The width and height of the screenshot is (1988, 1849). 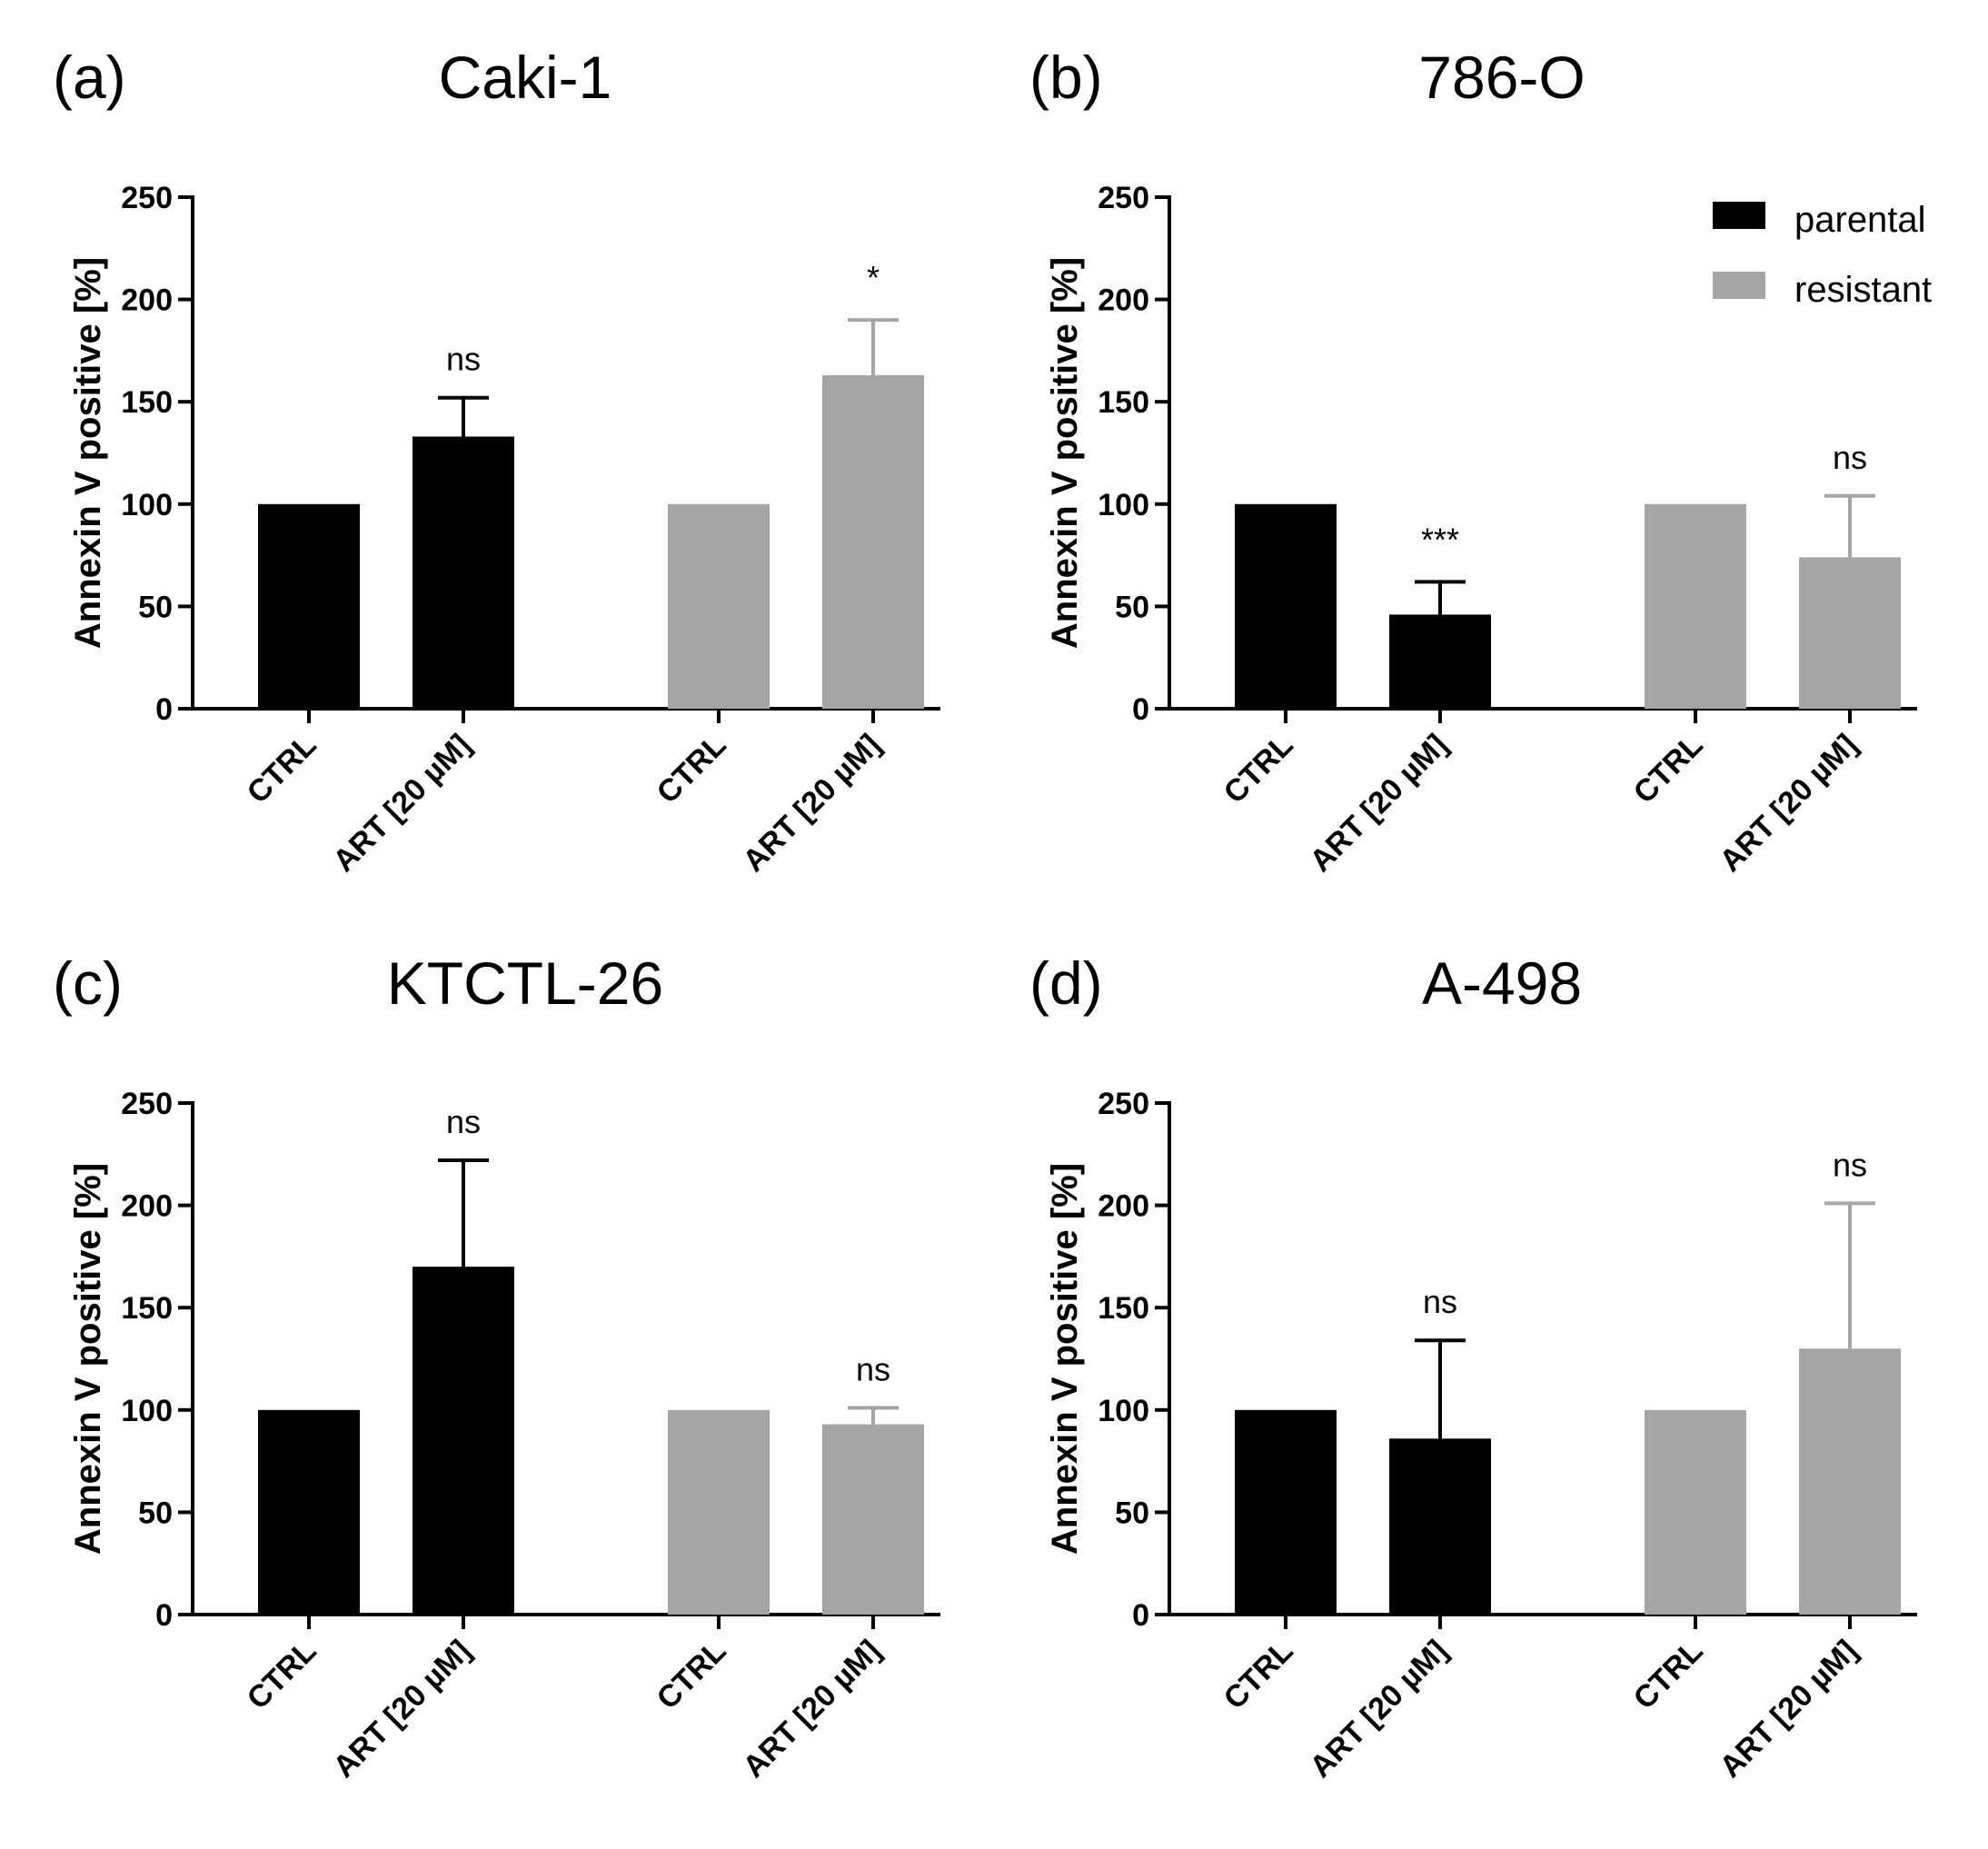 What do you see at coordinates (90, 77) in the screenshot?
I see `panel-letter: (a)` at bounding box center [90, 77].